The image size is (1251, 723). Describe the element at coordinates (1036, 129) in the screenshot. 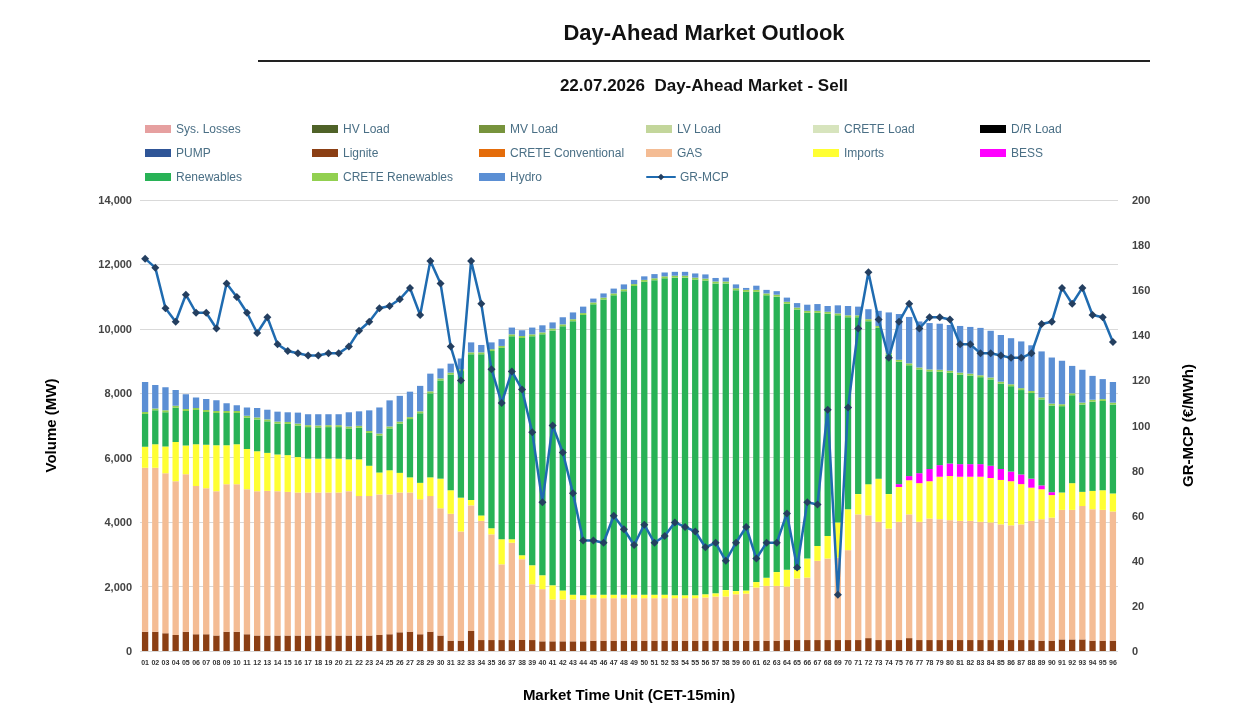

I see `legend-label: D/R Load` at that location.